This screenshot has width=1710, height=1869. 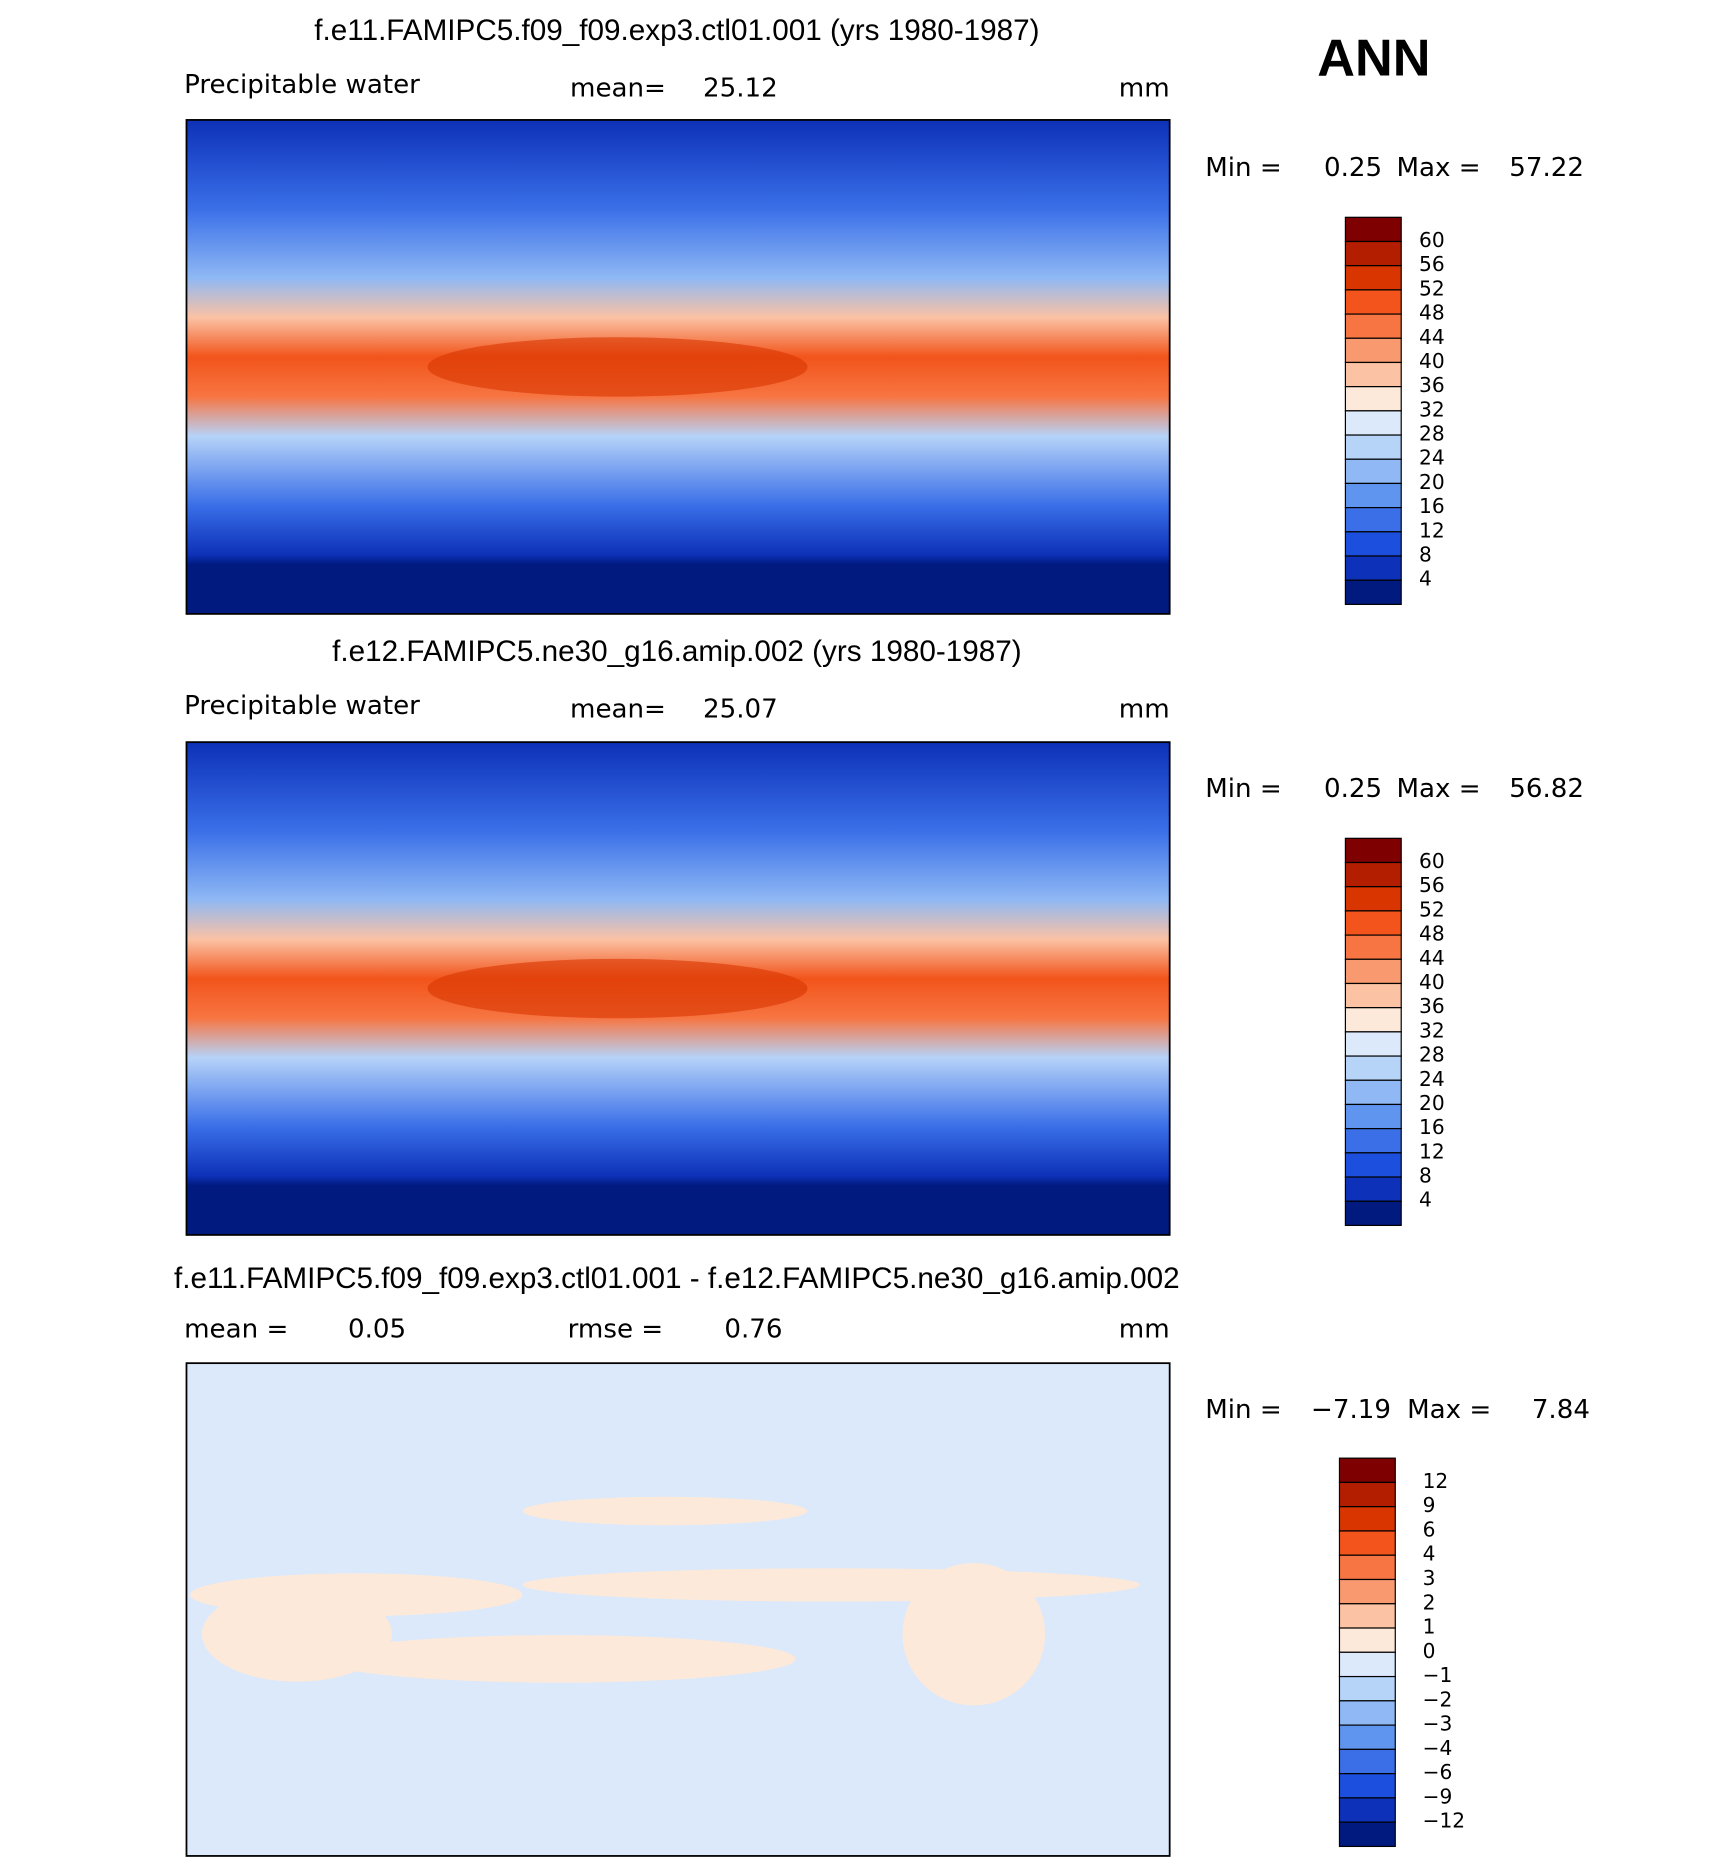 What do you see at coordinates (1561, 1410) in the screenshot?
I see `max-value: 7.84` at bounding box center [1561, 1410].